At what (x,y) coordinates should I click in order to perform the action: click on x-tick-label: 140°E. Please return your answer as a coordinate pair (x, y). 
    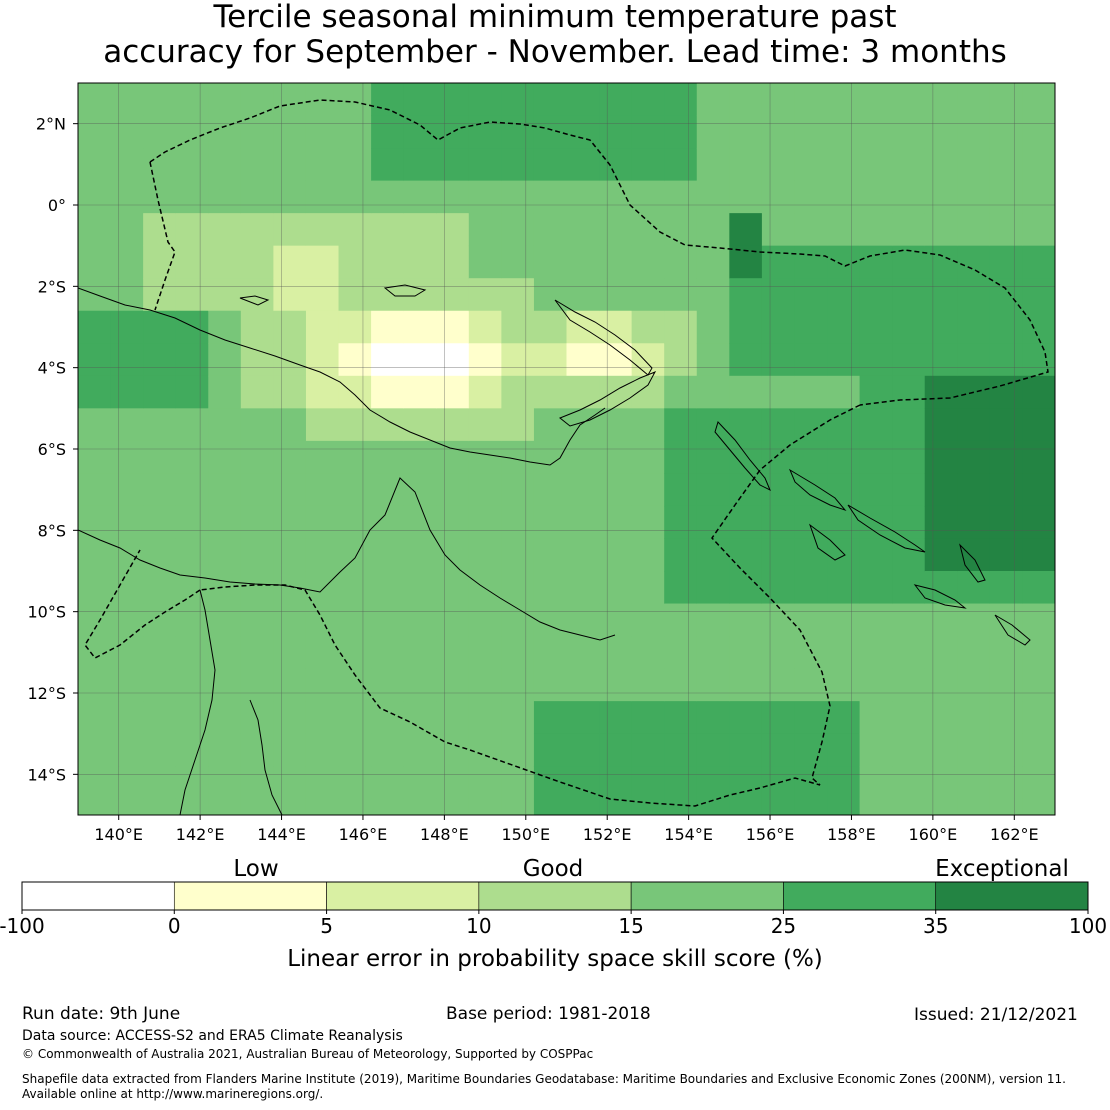
    Looking at the image, I should click on (118, 834).